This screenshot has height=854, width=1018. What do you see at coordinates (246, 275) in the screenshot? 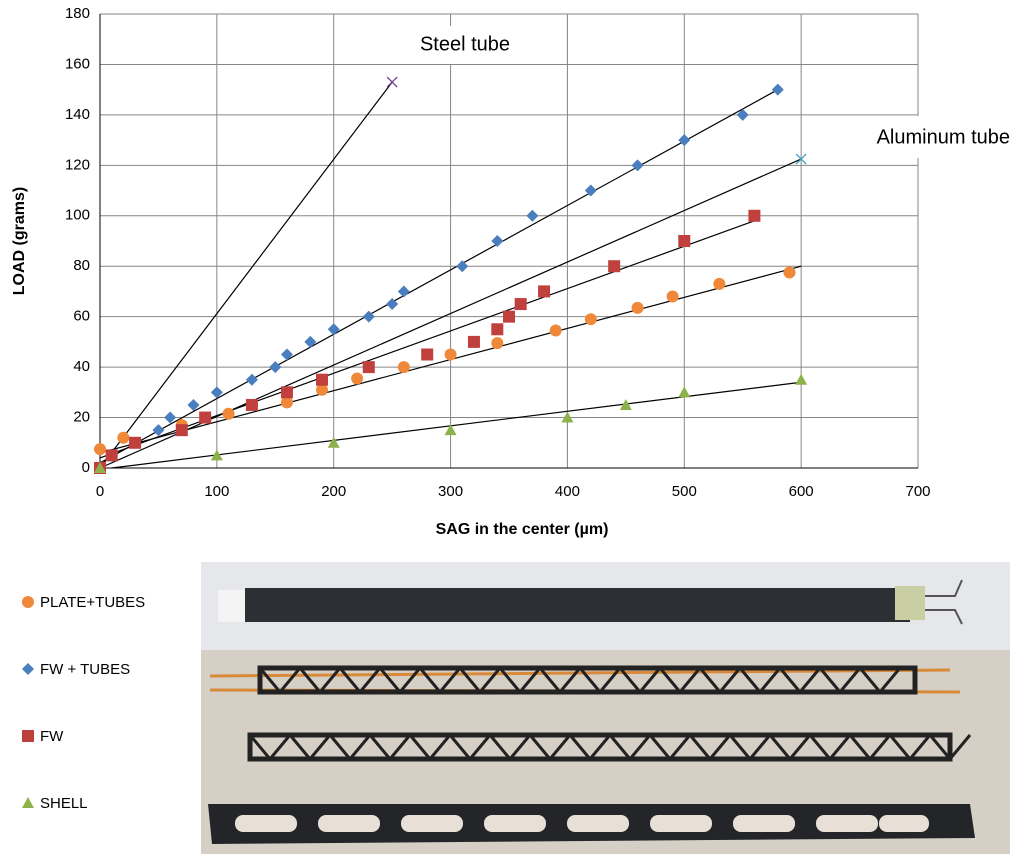
I see `trend-line` at bounding box center [246, 275].